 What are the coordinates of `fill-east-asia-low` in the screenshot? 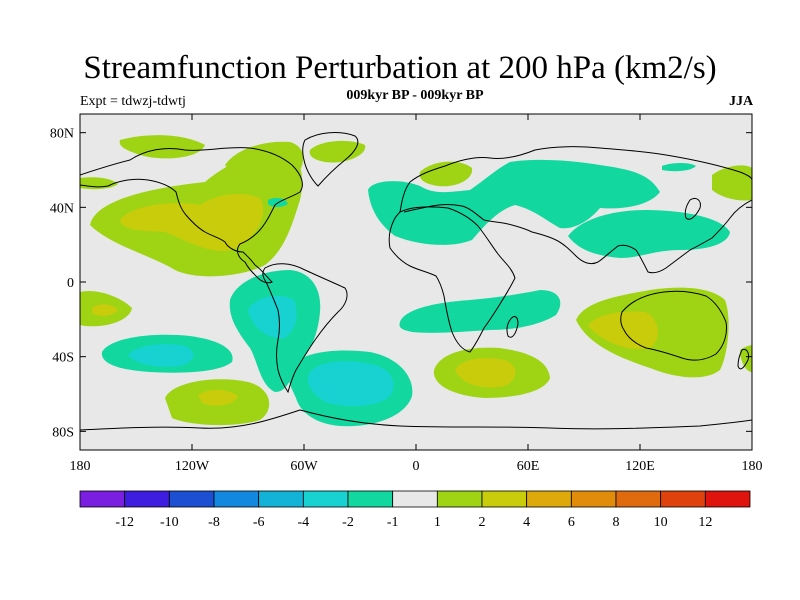 It's located at (649, 234).